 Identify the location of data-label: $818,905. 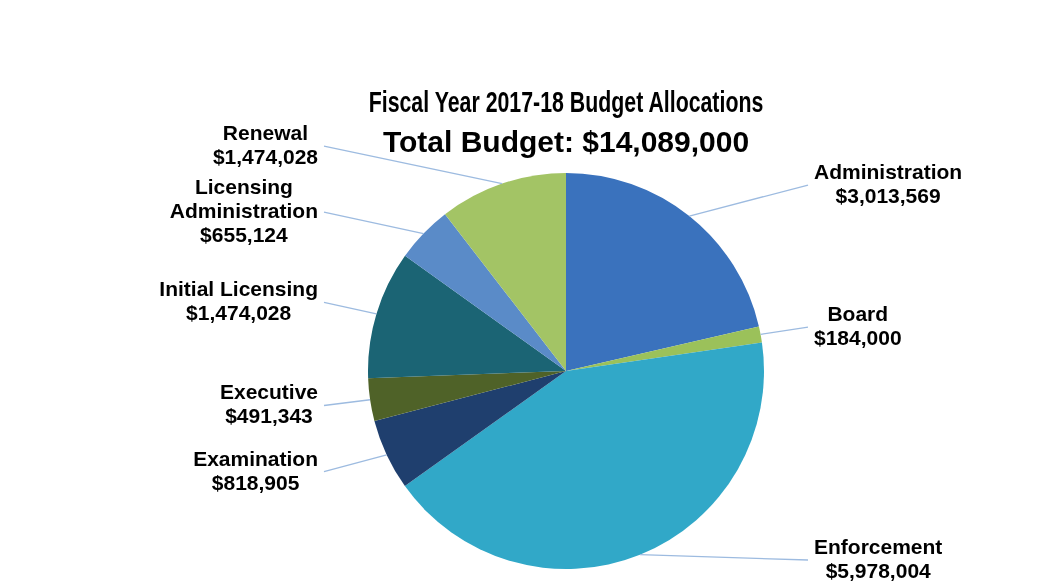
(255, 482).